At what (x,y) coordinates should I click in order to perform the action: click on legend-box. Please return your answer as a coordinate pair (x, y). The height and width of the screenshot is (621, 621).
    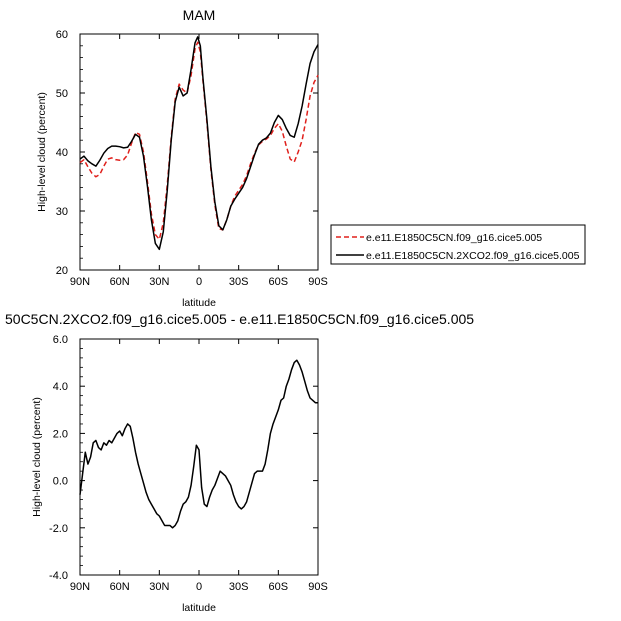
    Looking at the image, I should click on (458, 244).